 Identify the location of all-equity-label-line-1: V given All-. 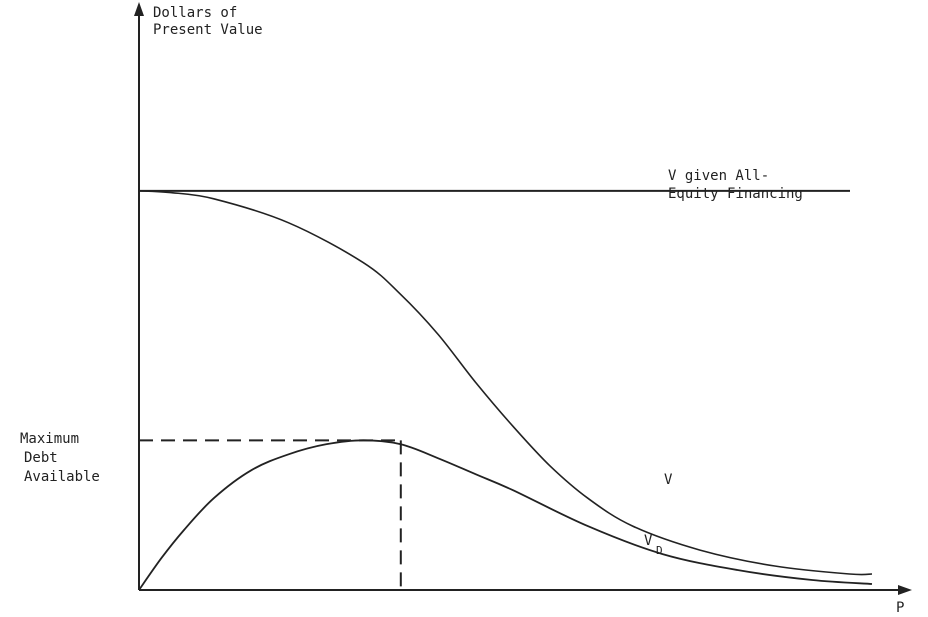
(718, 176).